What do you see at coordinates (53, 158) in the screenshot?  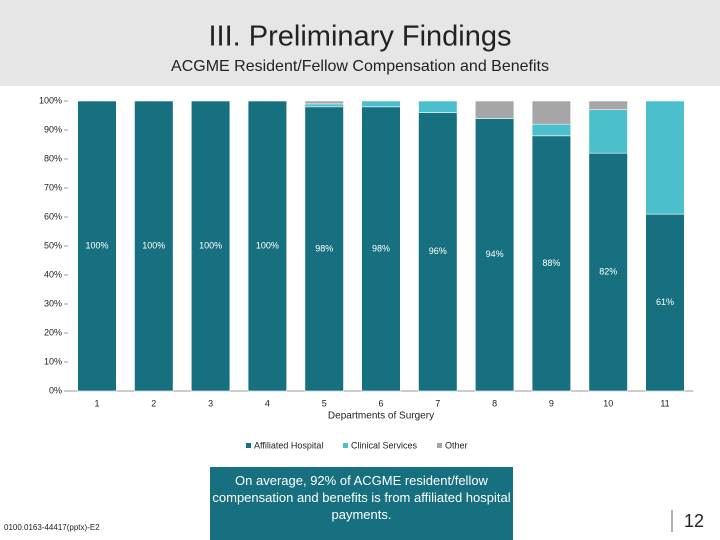 I see `y-tick-label: 80%` at bounding box center [53, 158].